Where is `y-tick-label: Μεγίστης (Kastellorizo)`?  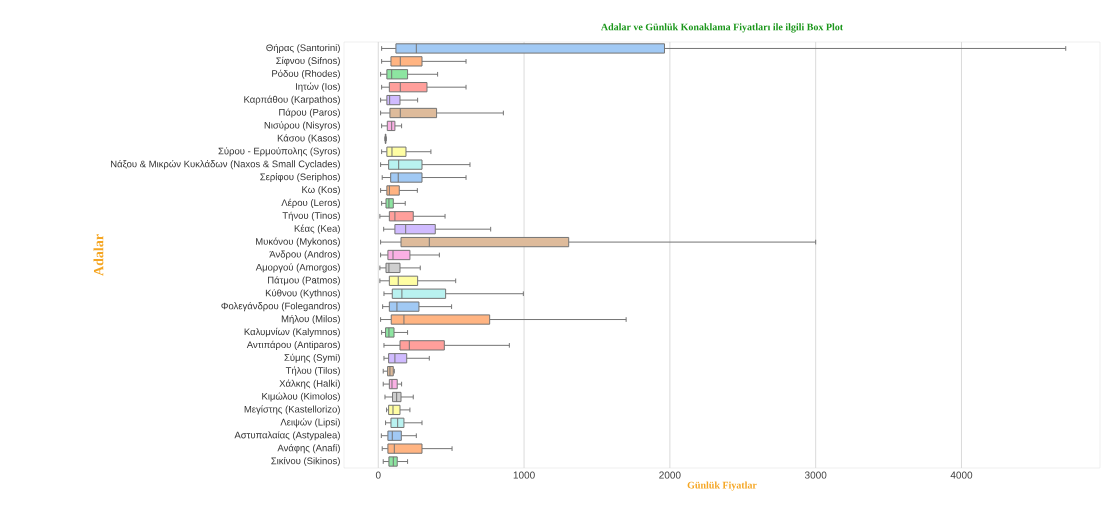
y-tick-label: Μεγίστης (Kastellorizo) is located at coordinates (292, 410).